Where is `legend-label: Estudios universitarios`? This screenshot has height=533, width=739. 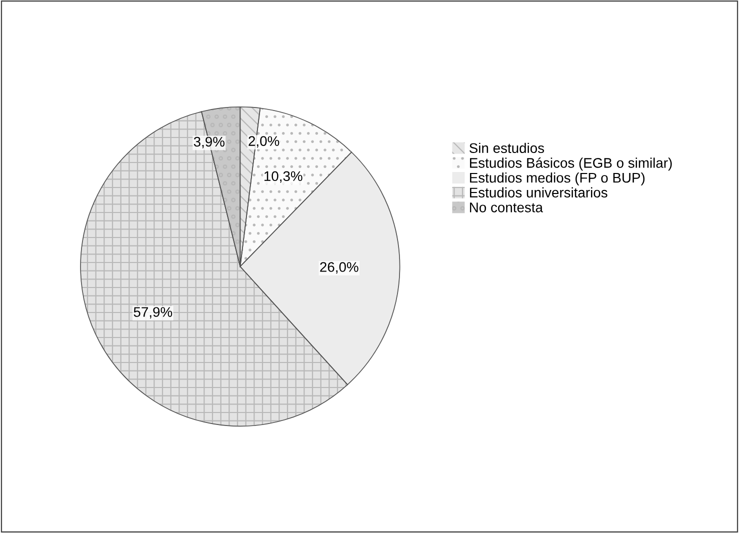 legend-label: Estudios universitarios is located at coordinates (539, 192).